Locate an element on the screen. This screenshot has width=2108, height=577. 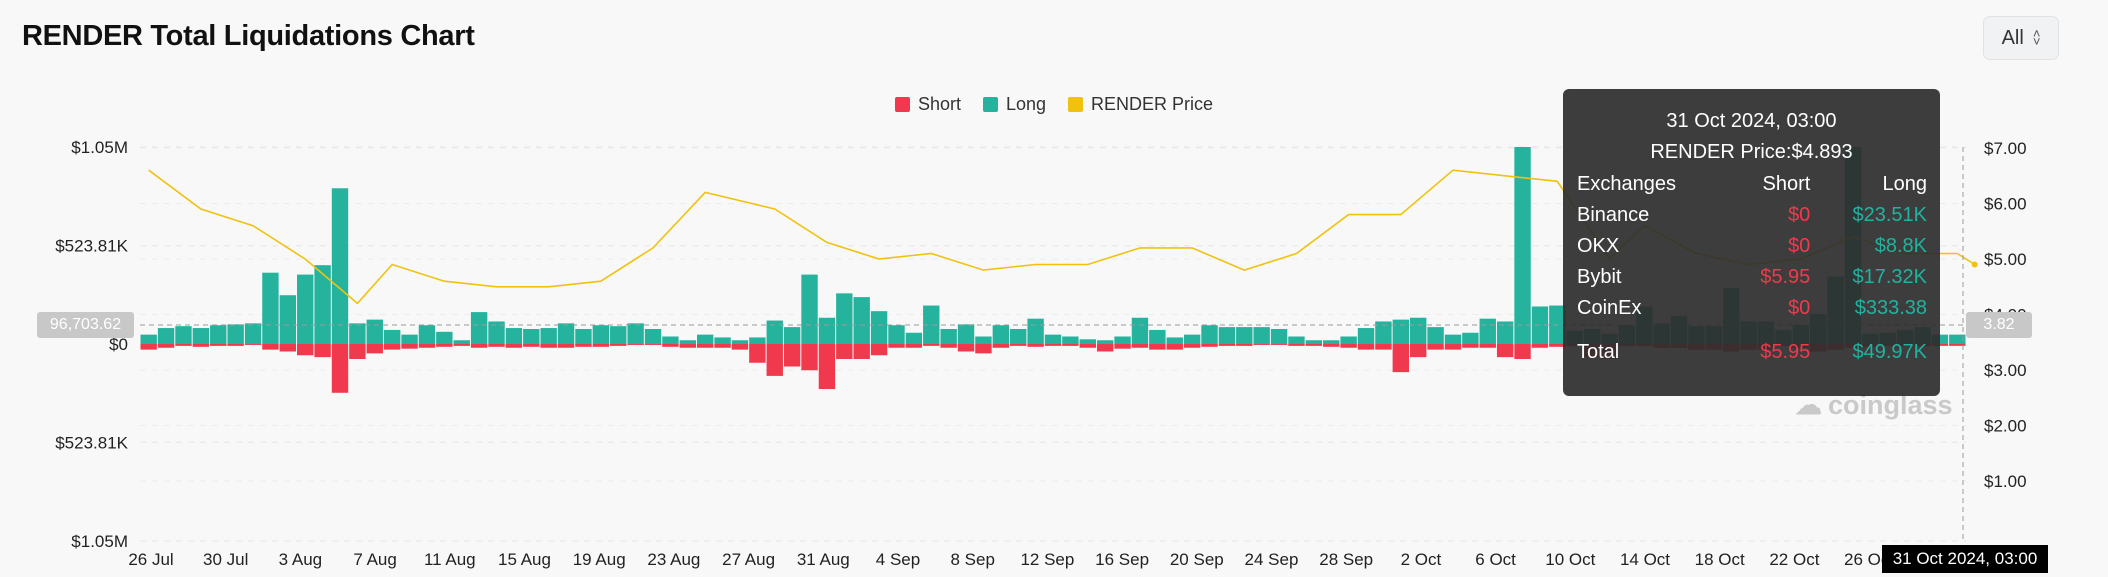
y-tick-label-right: $5.00 is located at coordinates (2005, 259).